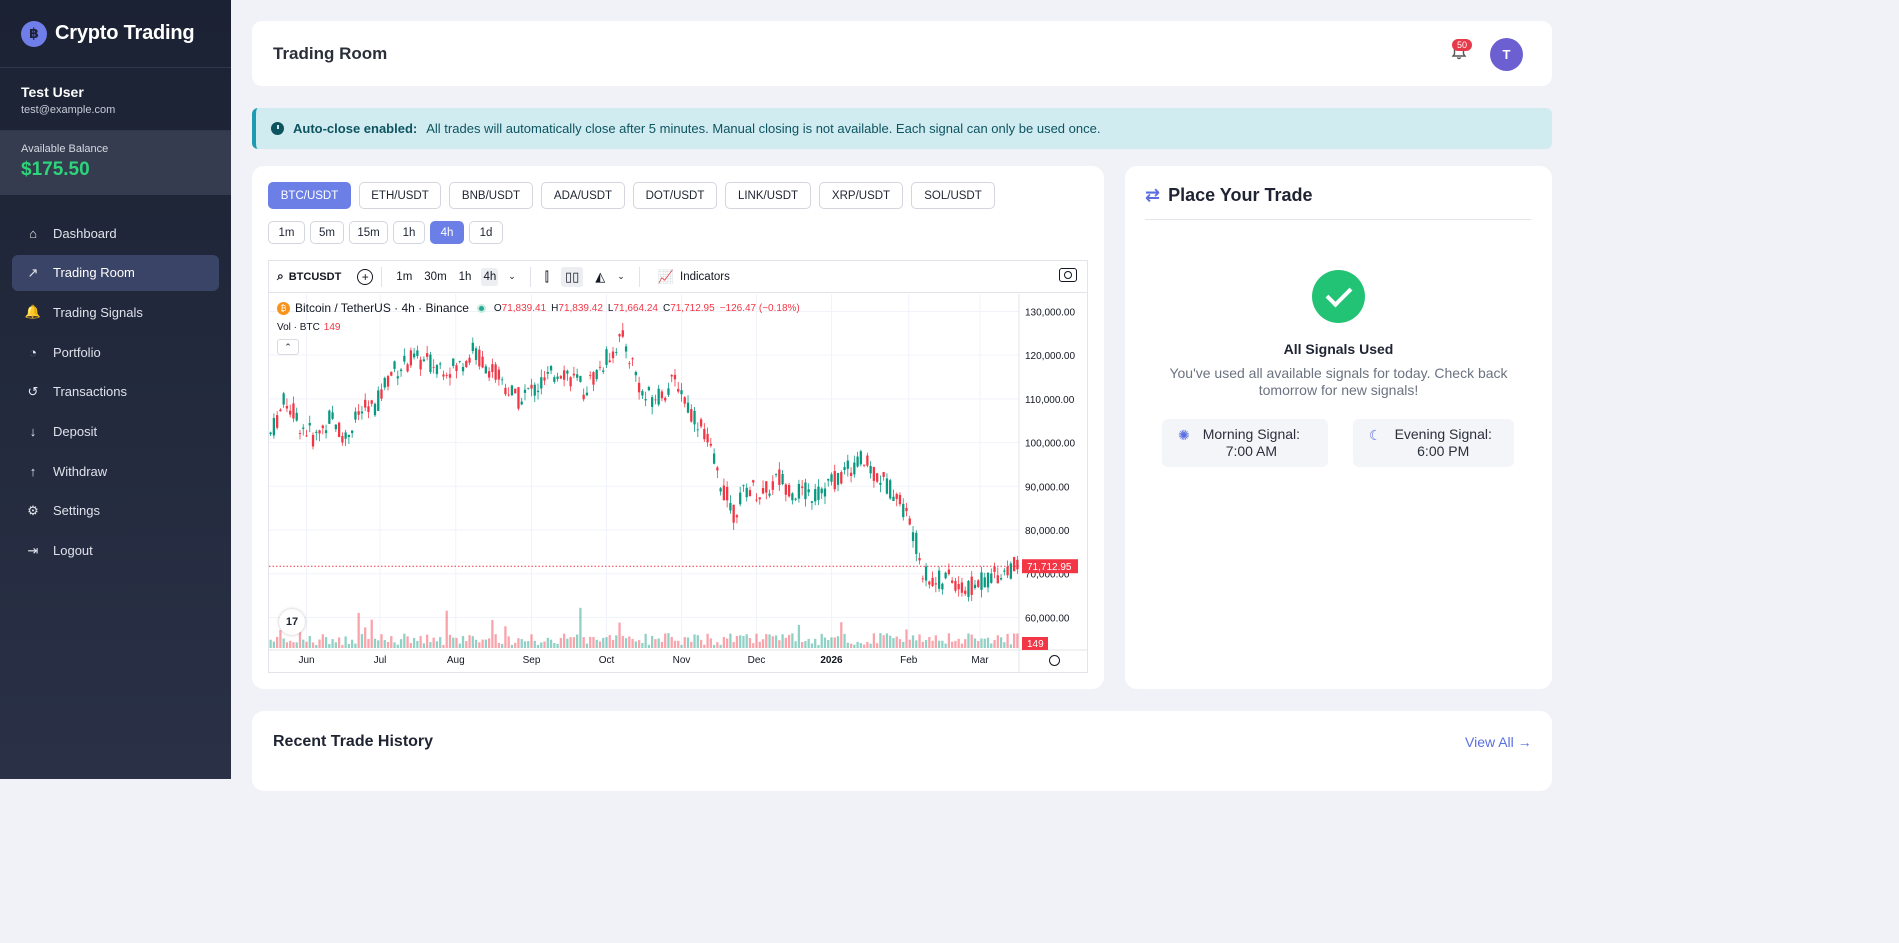  I want to click on tv-symbol-search: ⌕ BTCUSDT, so click(309, 276).